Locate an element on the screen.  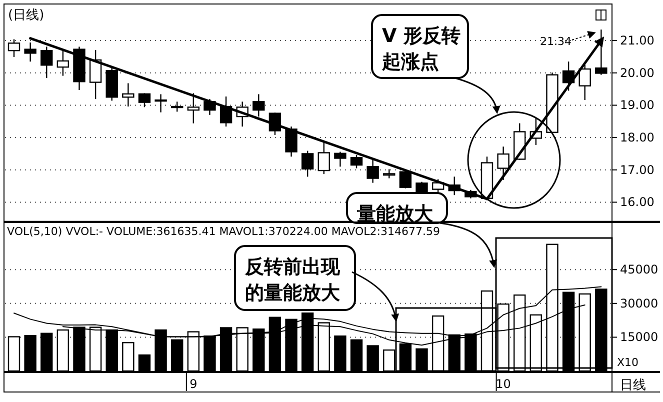
annotation: VOL(5,10) VVOL:- VOLUME:361635.41 MAVOL1:370224.00 MAVOL2:314677.59 is located at coordinates (223, 231).